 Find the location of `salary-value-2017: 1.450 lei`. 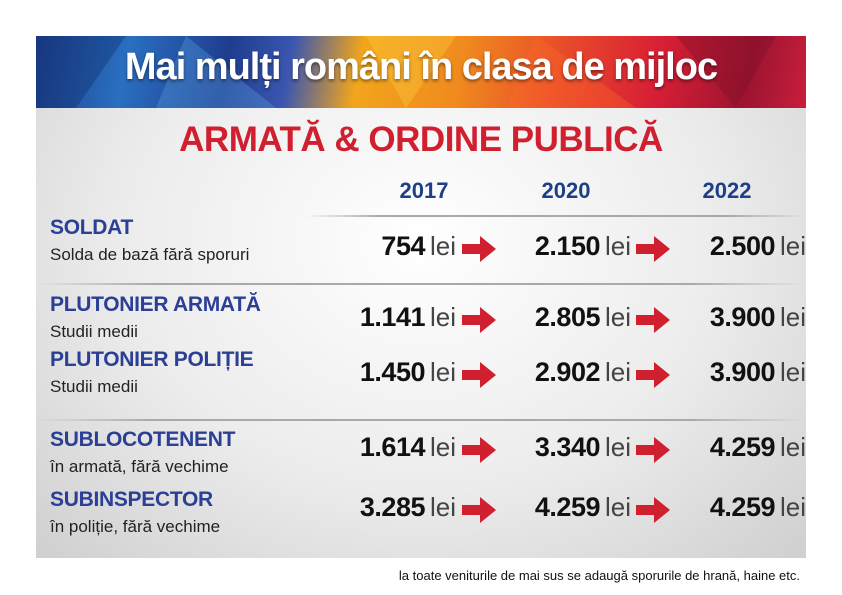

salary-value-2017: 1.450 lei is located at coordinates (371, 372).